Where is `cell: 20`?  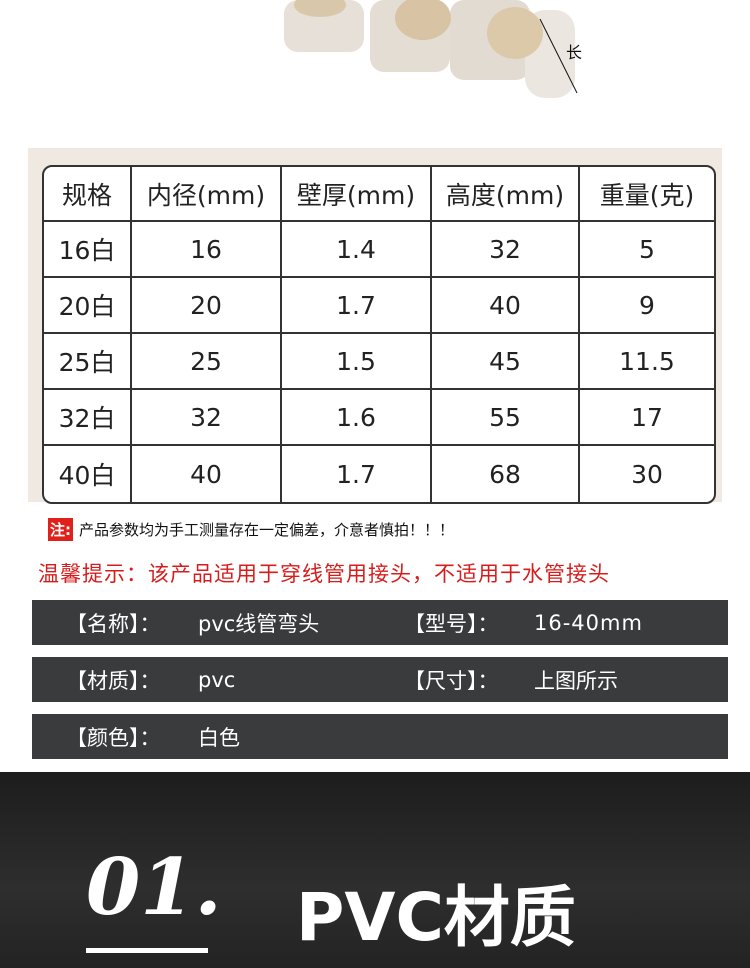
cell: 20 is located at coordinates (207, 306).